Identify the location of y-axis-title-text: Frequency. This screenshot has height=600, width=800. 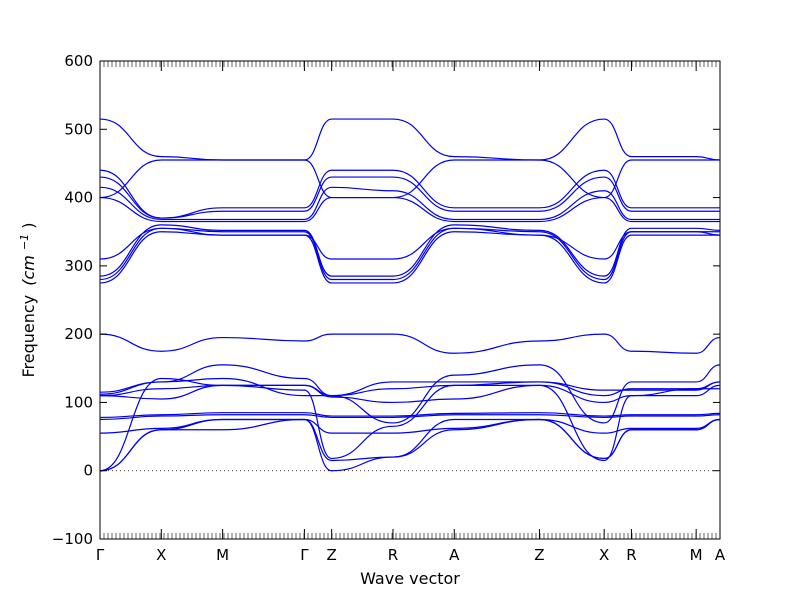
(28, 336).